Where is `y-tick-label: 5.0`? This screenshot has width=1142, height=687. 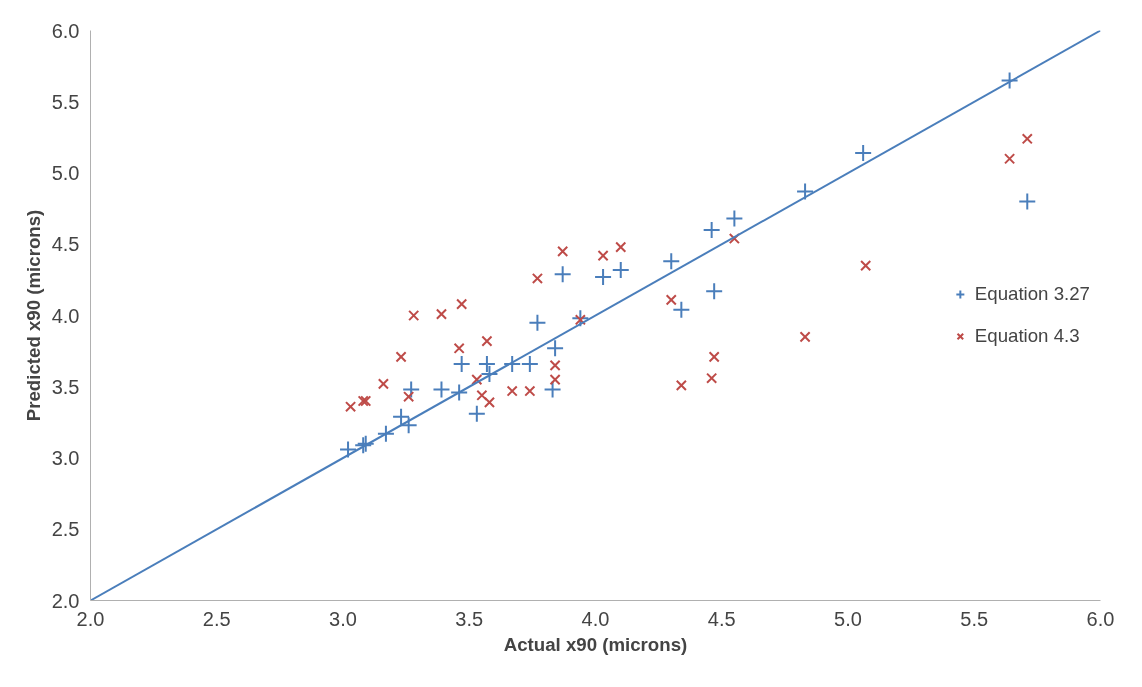 y-tick-label: 5.0 is located at coordinates (65, 173).